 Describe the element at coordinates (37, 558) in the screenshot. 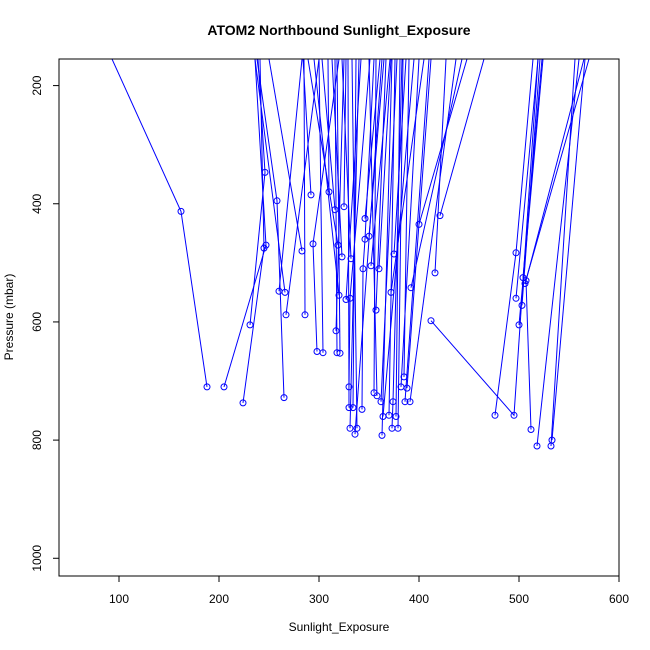

I see `y-tick-label: 1000` at that location.